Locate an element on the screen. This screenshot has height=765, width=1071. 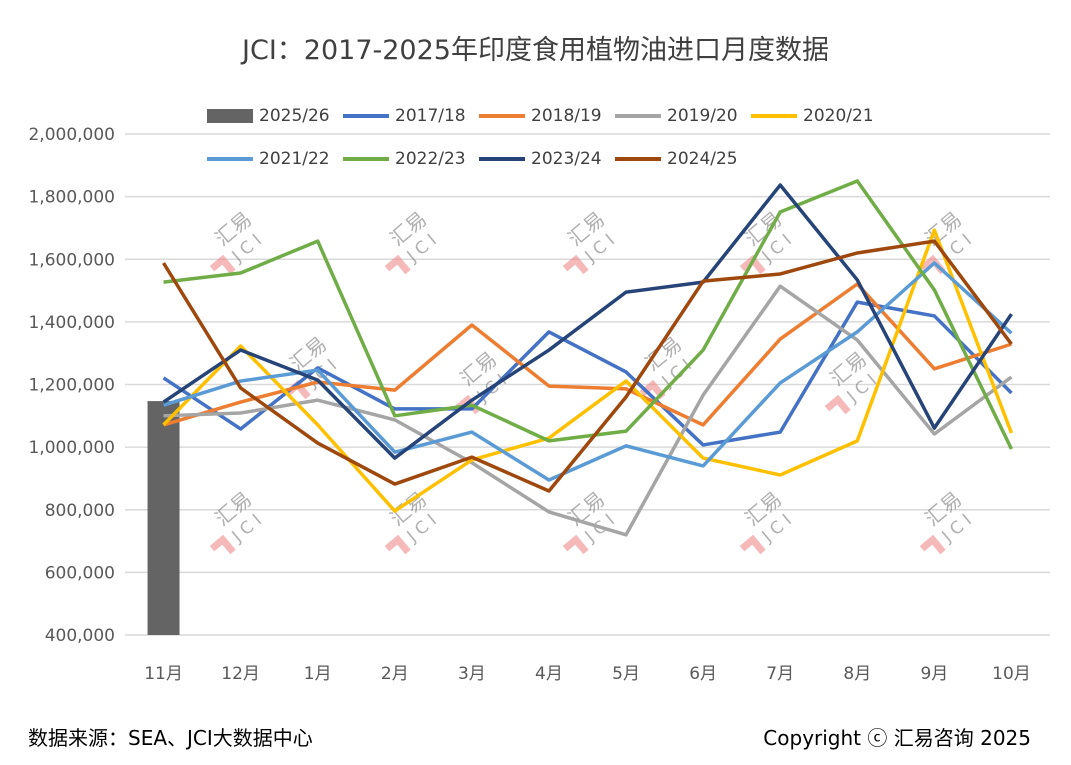
legend-item: 2023/24 is located at coordinates (540, 159).